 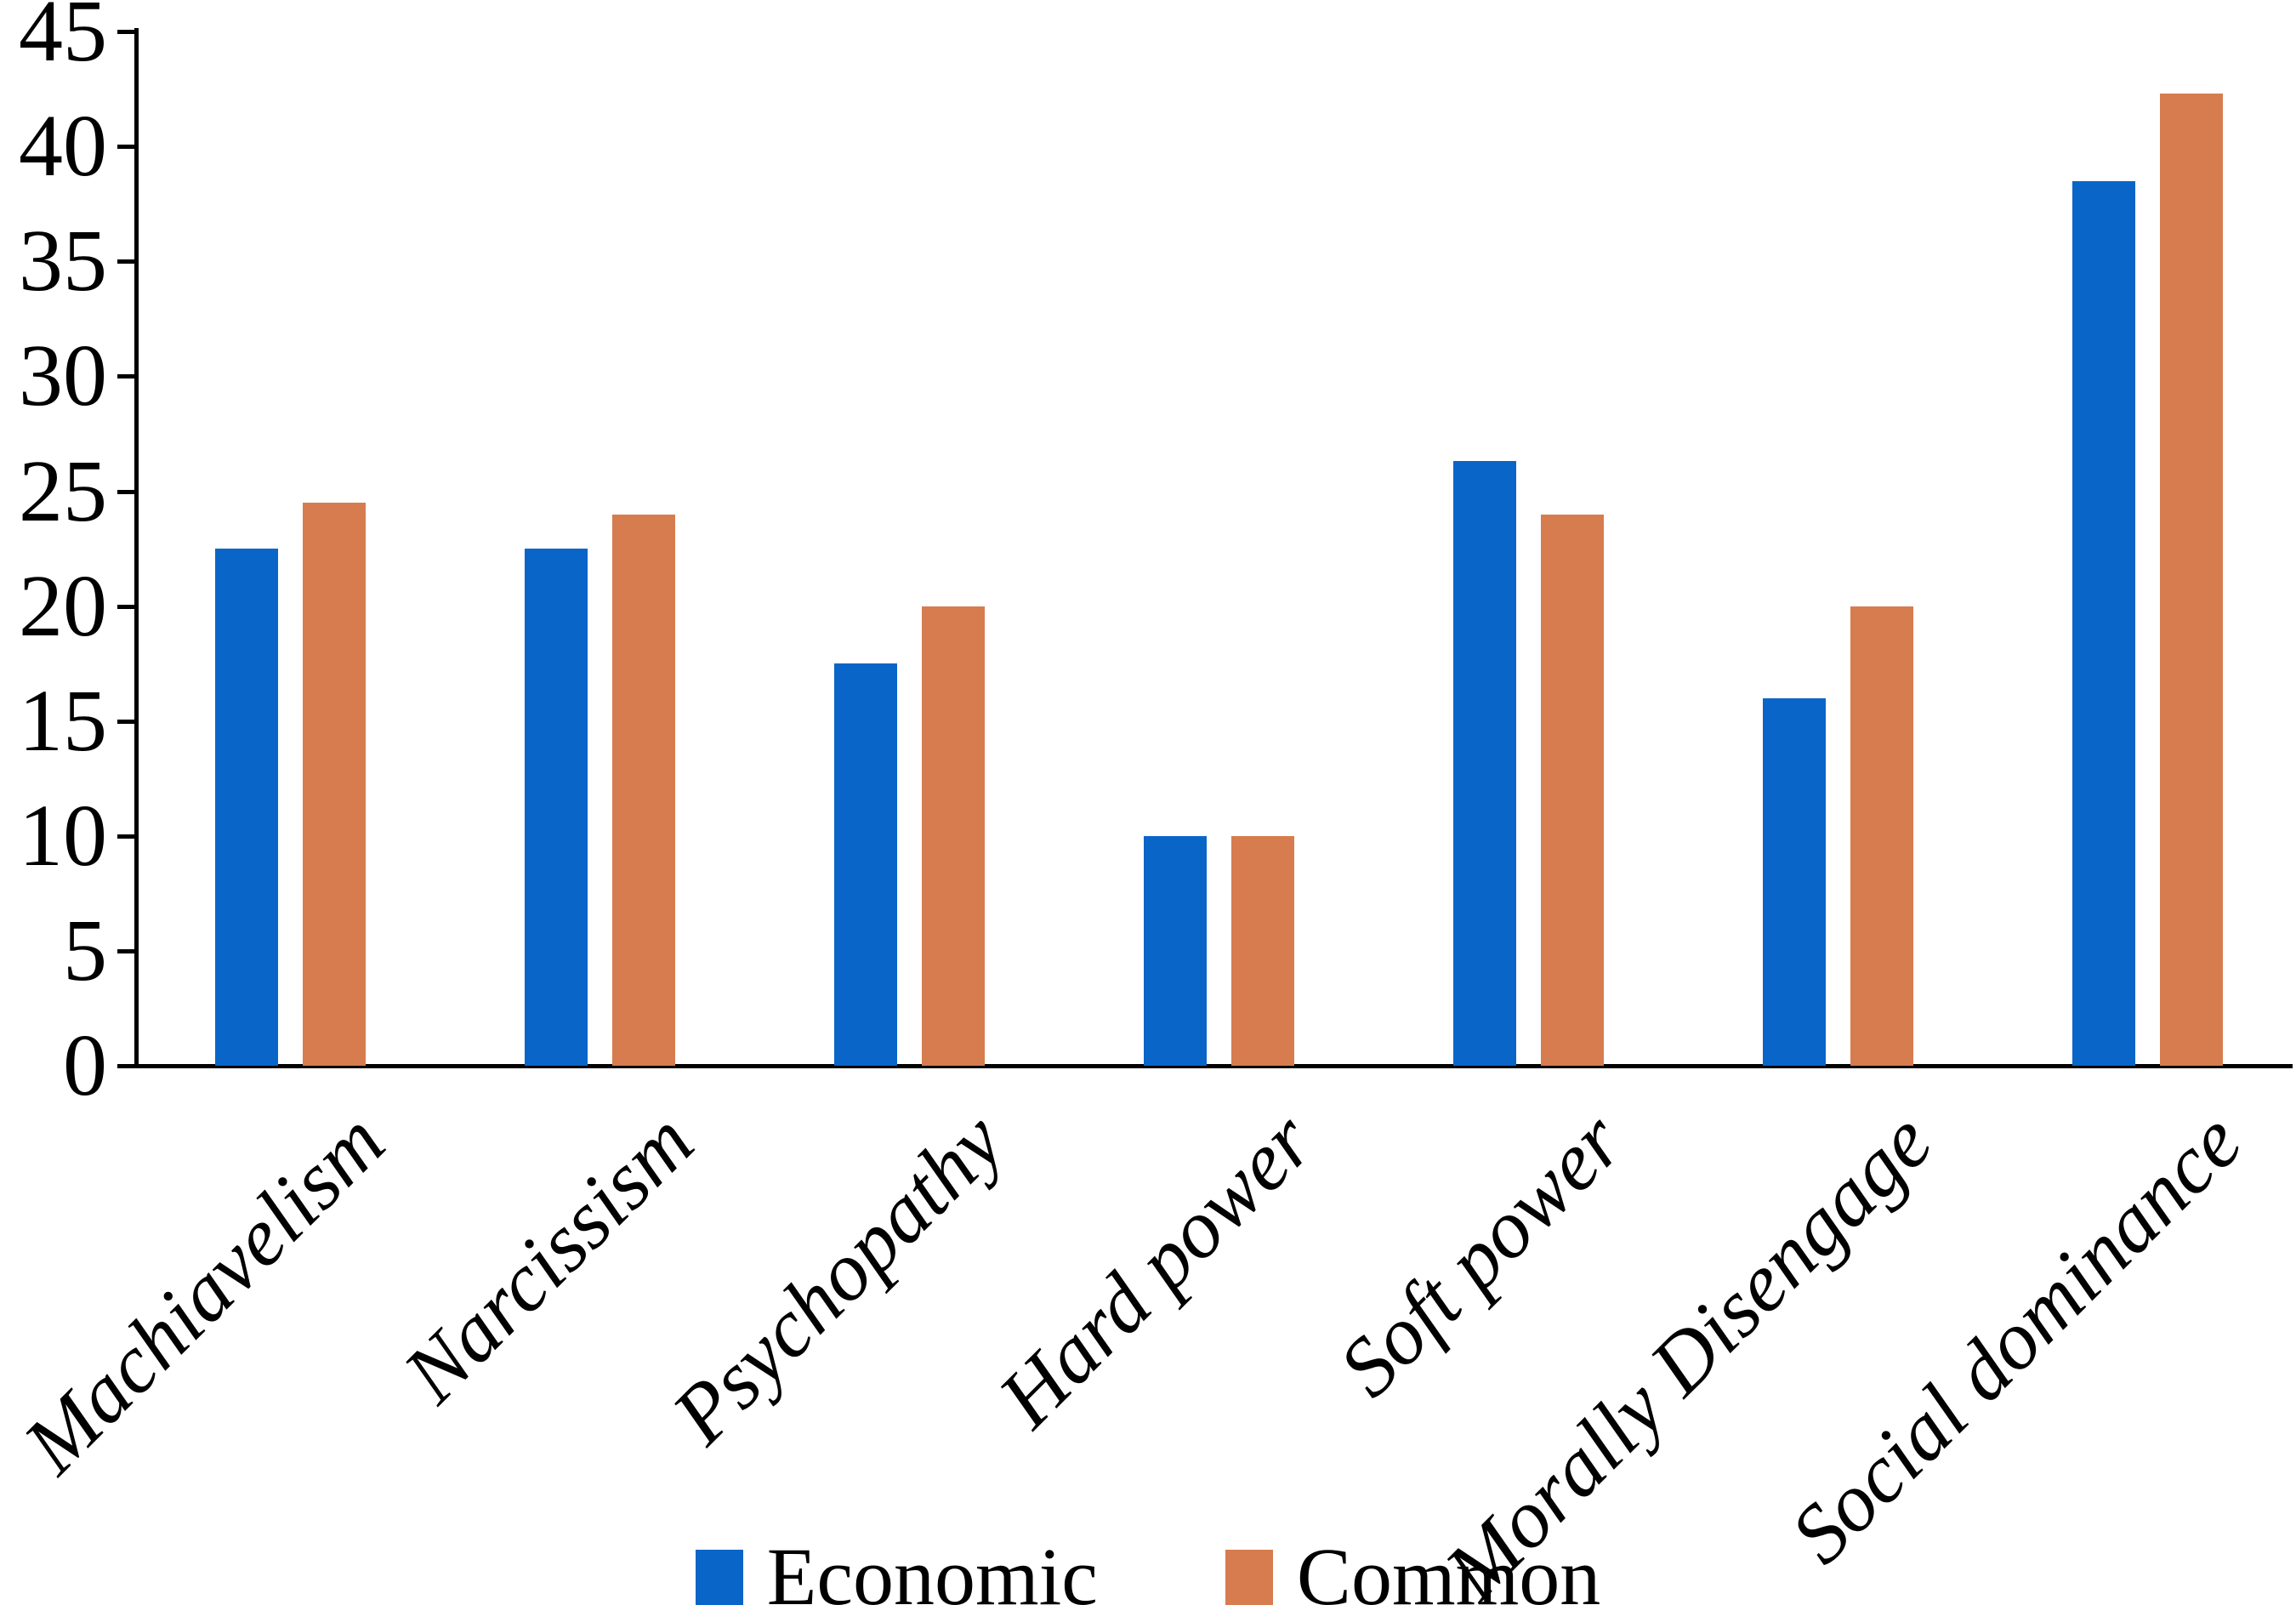 I want to click on x-axis-category-label: Narcissism, so click(x=549, y=1257).